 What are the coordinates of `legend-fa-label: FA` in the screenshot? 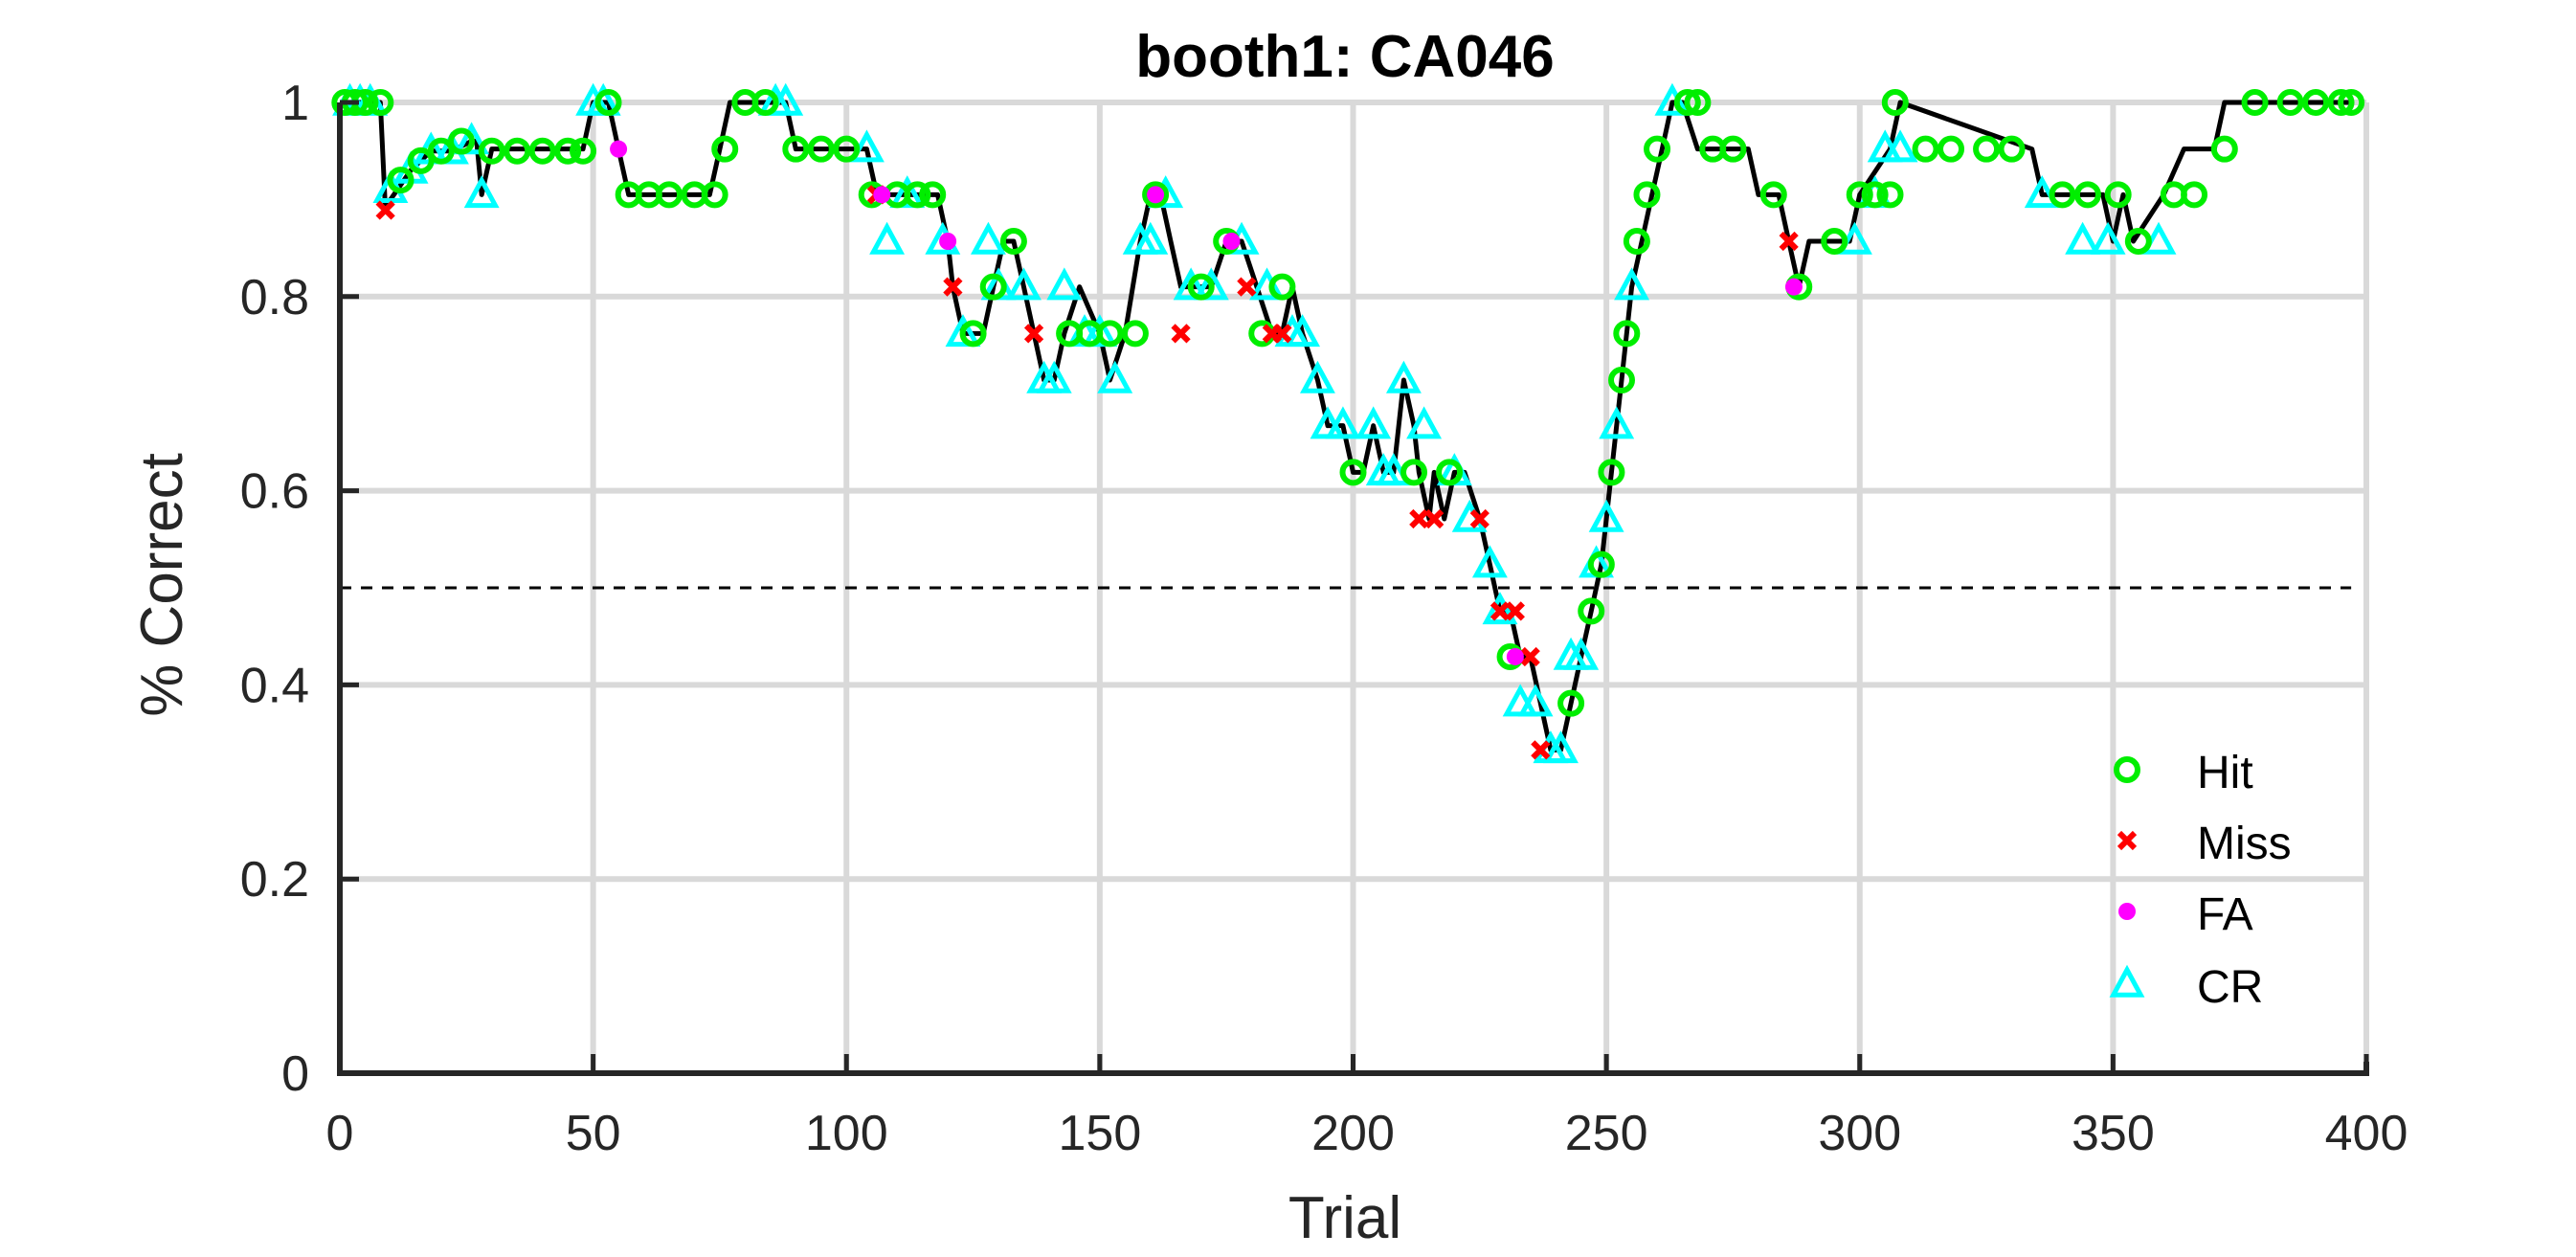 It's located at (2225, 914).